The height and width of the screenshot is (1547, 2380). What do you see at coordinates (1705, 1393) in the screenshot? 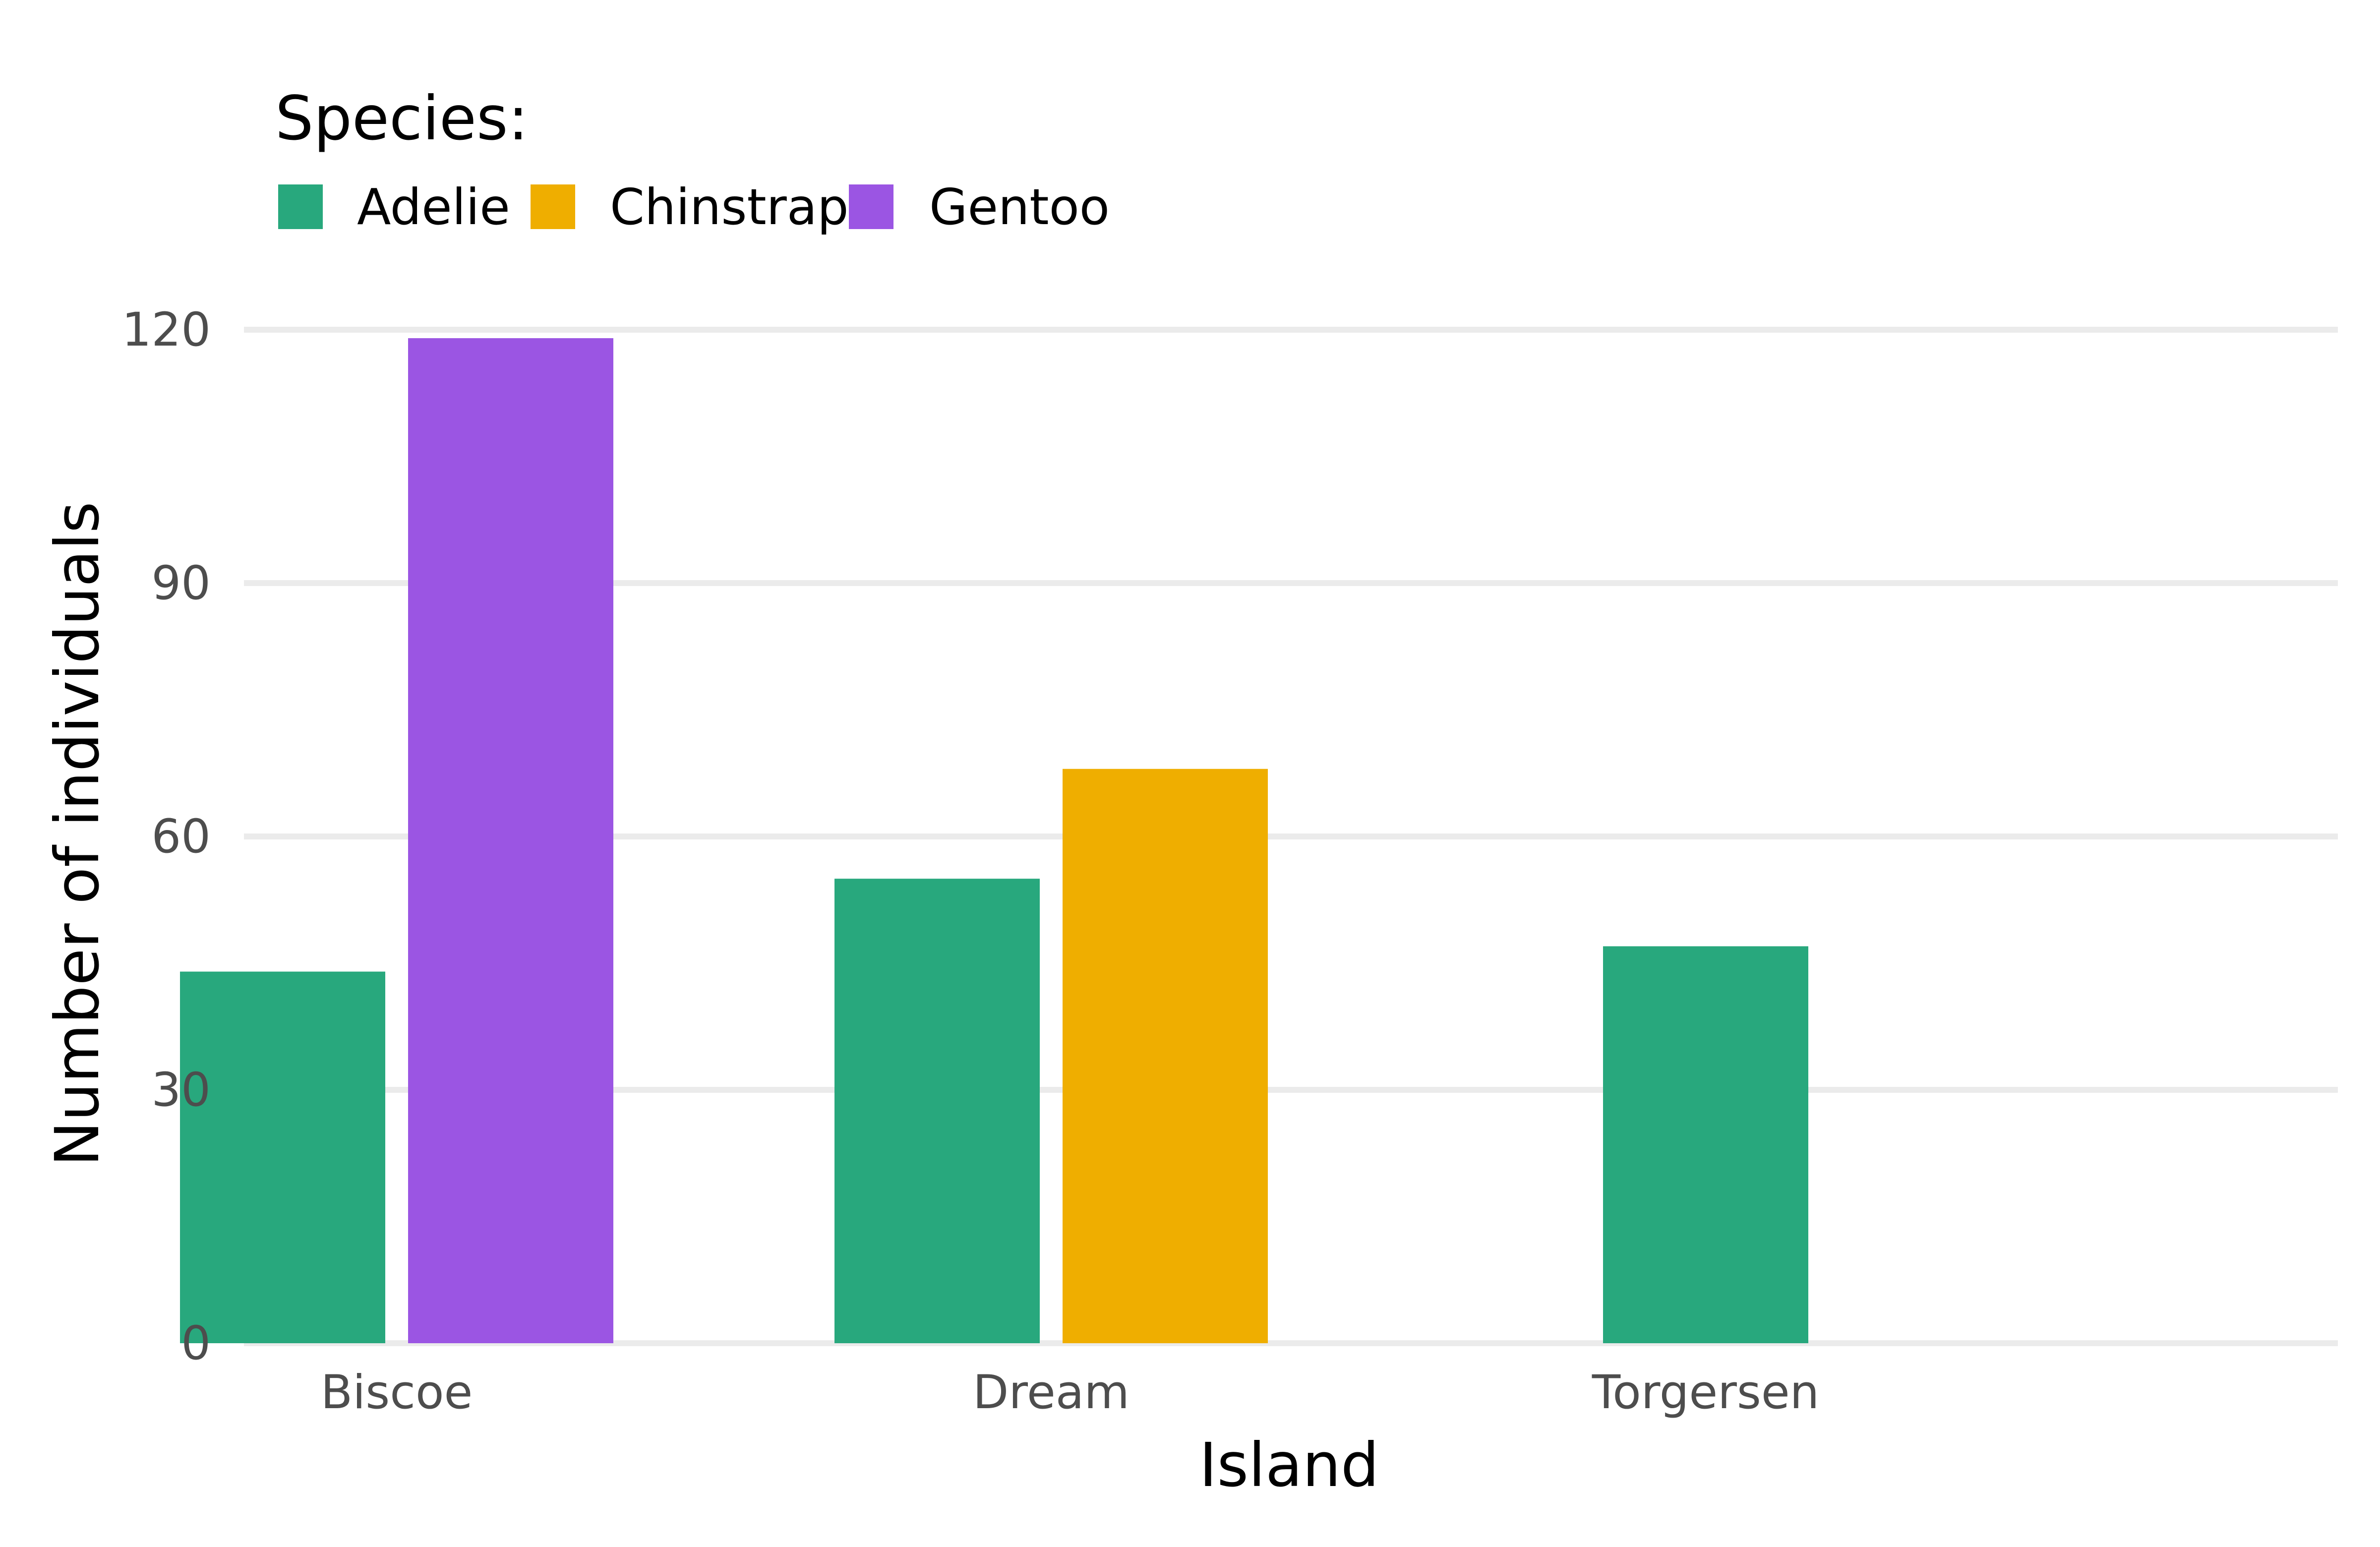
I see `x-tick-label-torgersen: Torgersen` at bounding box center [1705, 1393].